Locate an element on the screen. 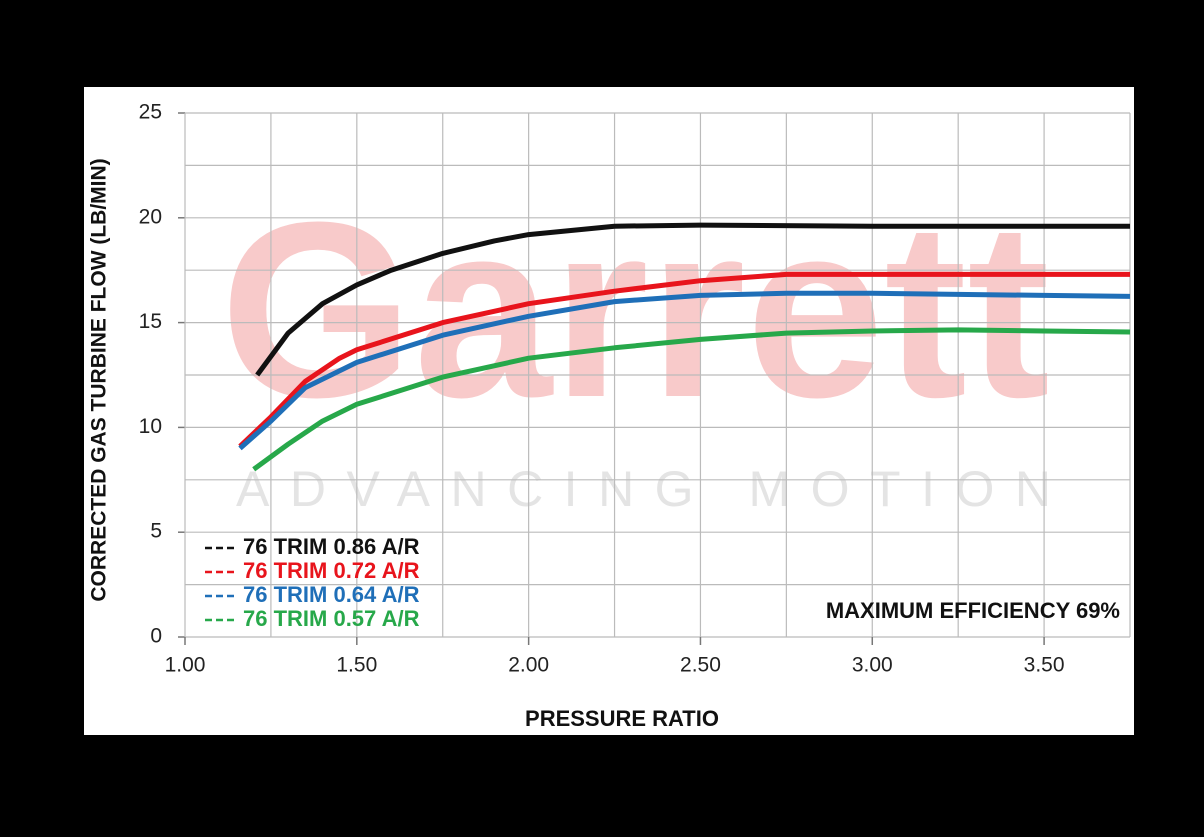 The width and height of the screenshot is (1204, 837). y-tick-label: 25 is located at coordinates (150, 112).